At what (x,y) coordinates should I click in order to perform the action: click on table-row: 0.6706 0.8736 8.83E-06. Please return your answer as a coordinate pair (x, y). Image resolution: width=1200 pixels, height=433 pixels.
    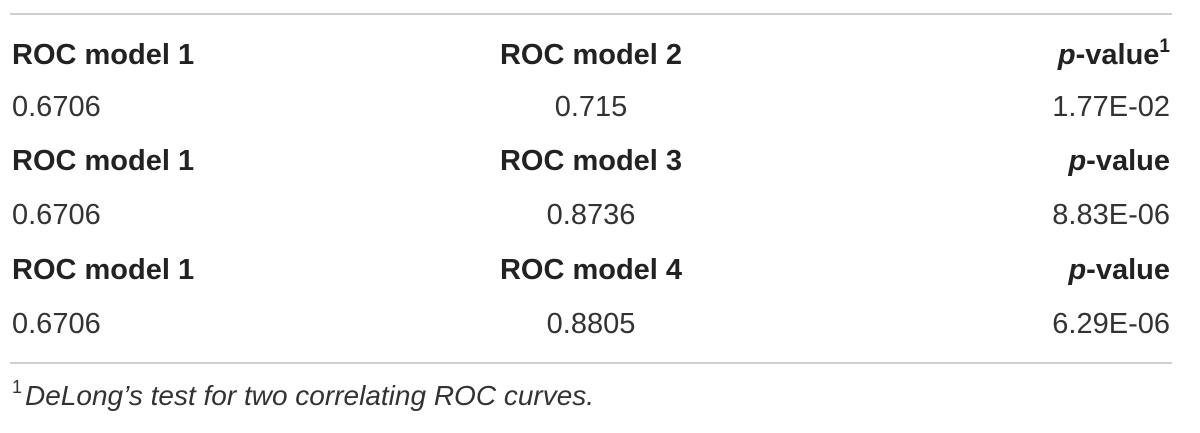
    Looking at the image, I should click on (591, 215).